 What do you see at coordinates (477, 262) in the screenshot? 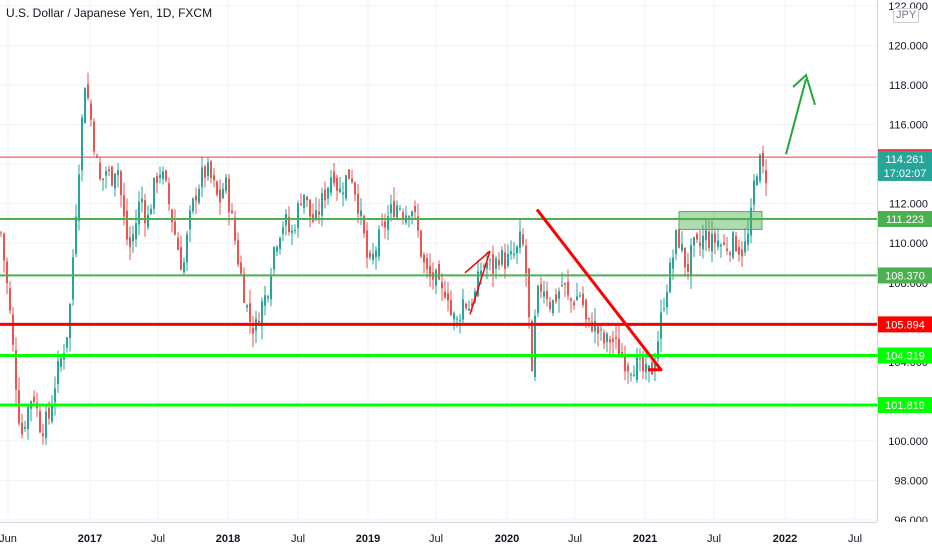
I see `rising-wedge-line` at bounding box center [477, 262].